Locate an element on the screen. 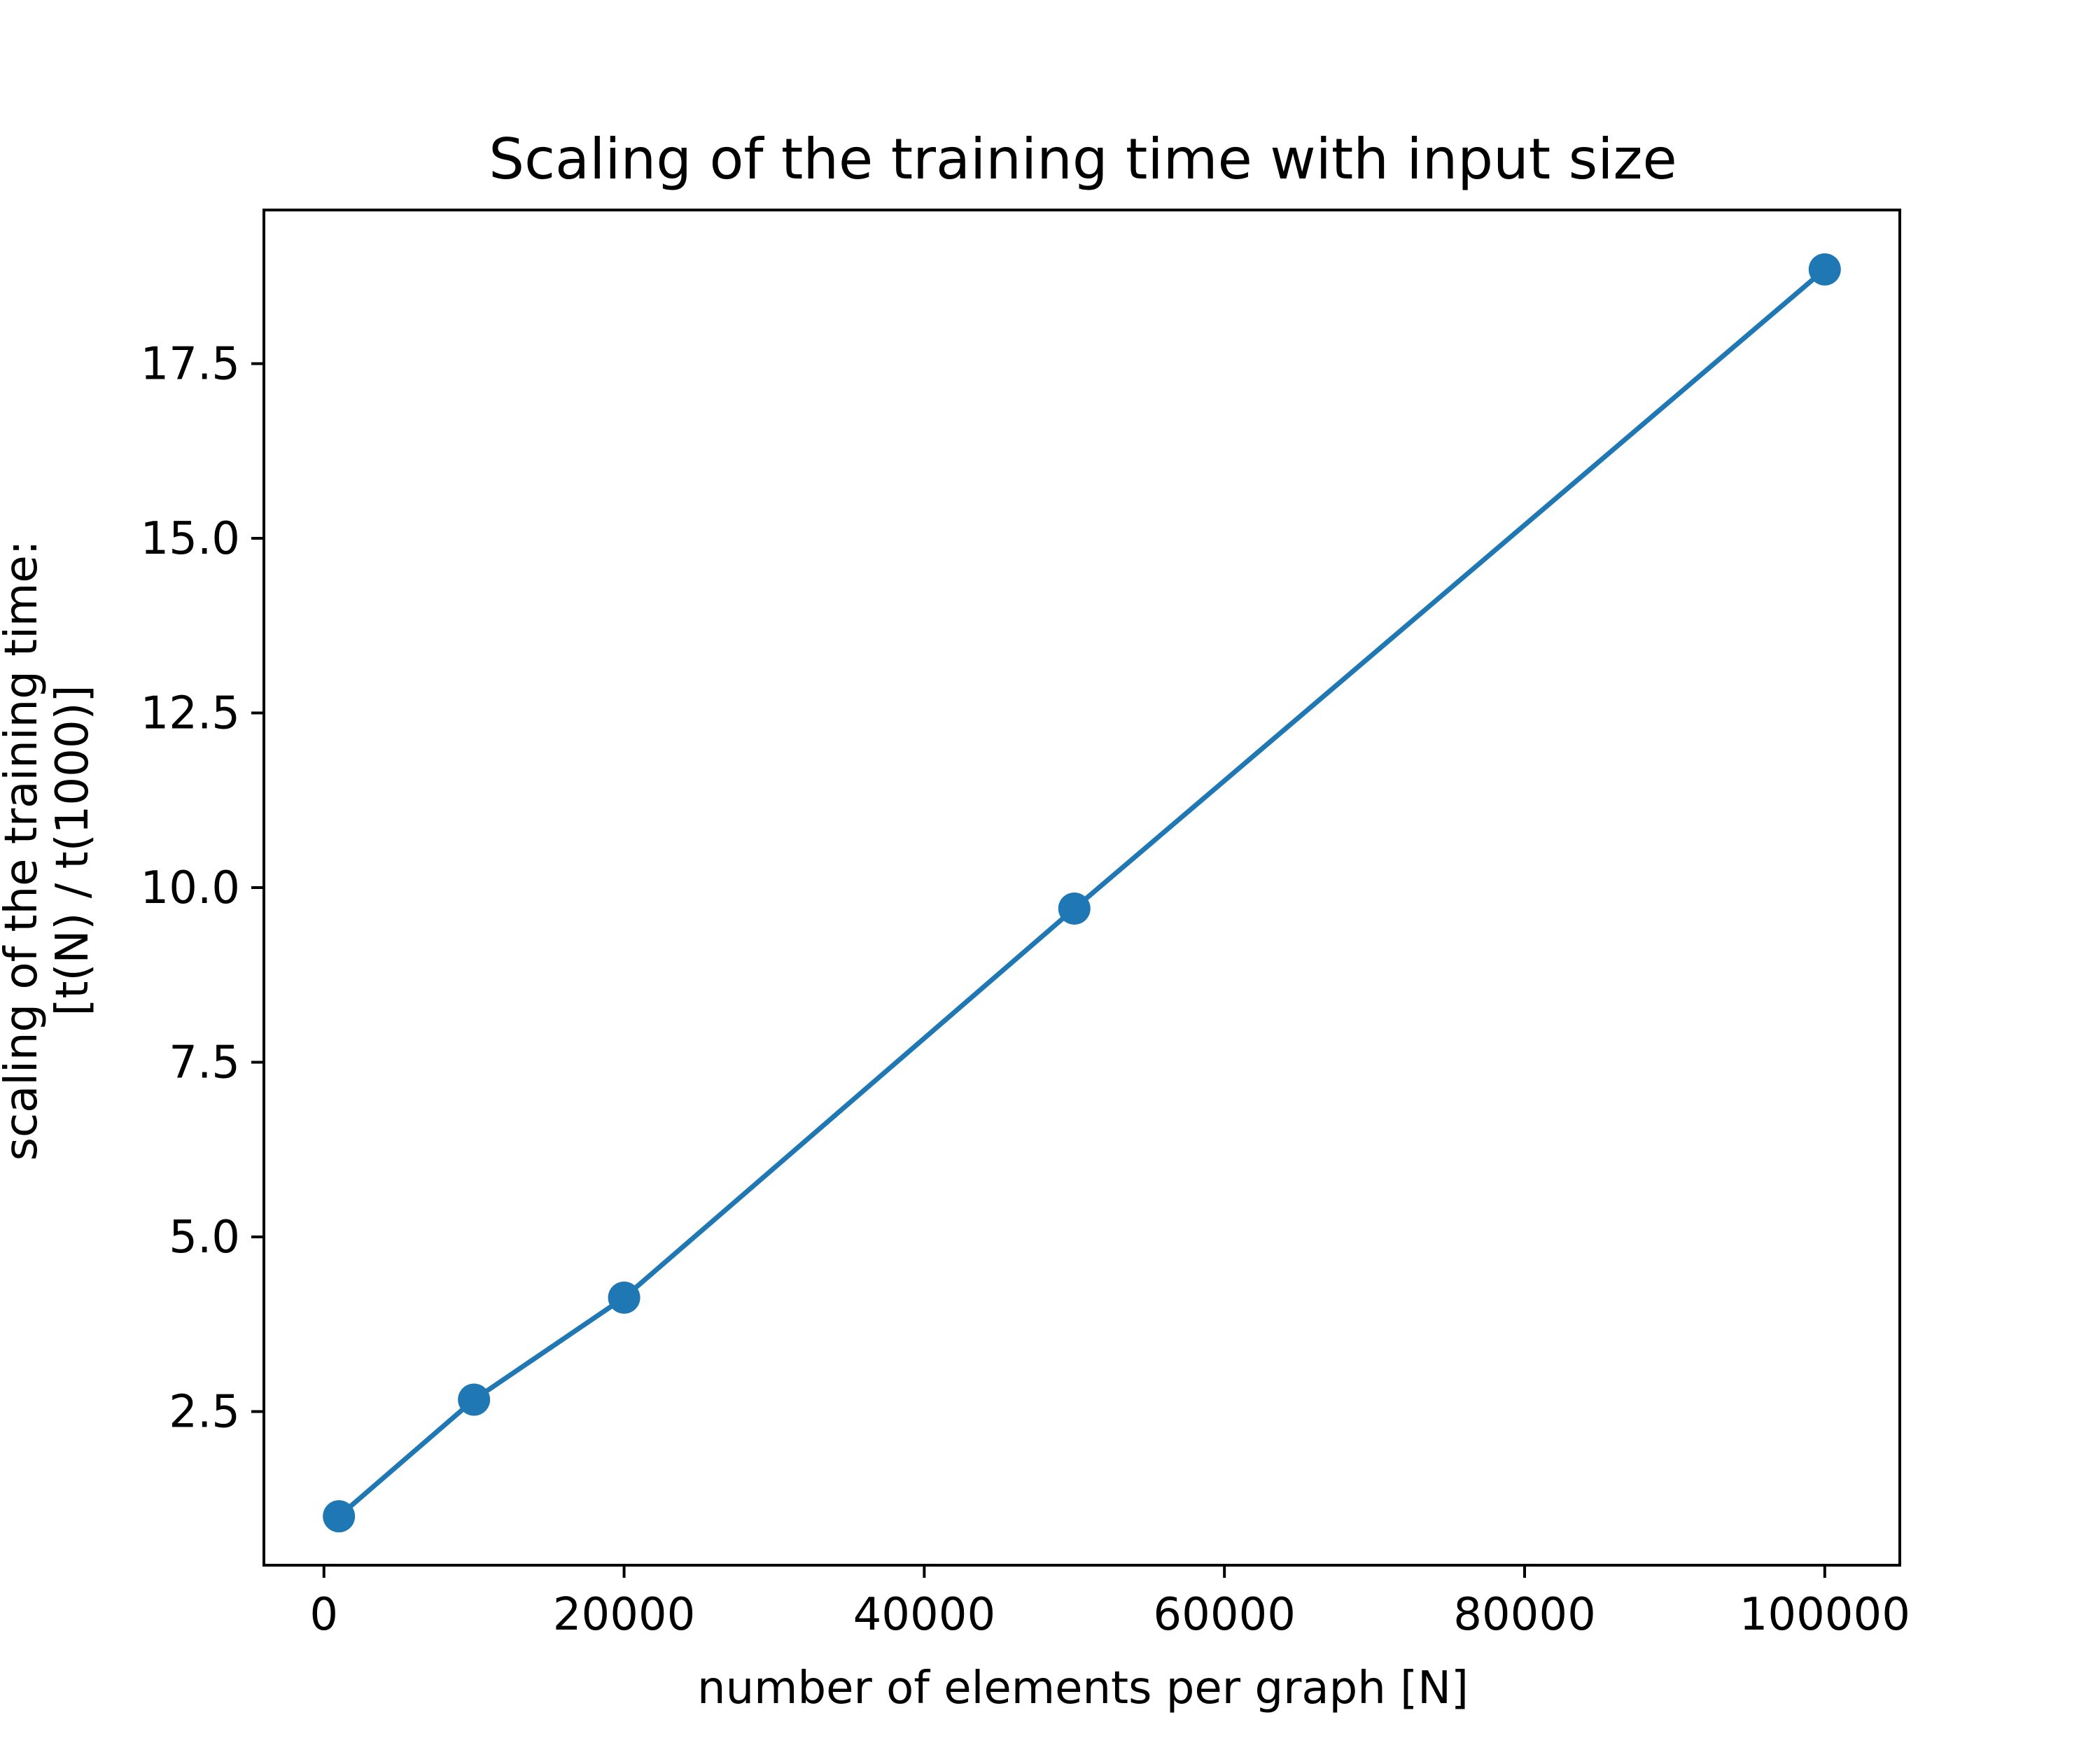 The height and width of the screenshot is (1750, 2100). y-tick-label: 17.5 is located at coordinates (191, 365).